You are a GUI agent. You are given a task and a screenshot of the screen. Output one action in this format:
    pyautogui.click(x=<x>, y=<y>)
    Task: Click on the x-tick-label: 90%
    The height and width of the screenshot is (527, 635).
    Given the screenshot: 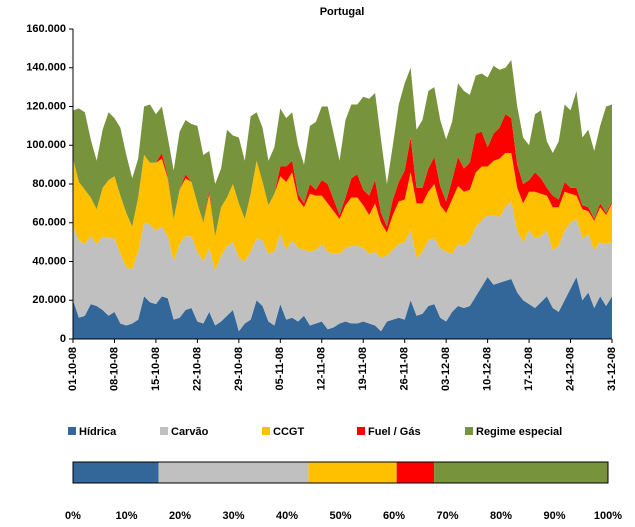 What is the action you would take?
    pyautogui.click(x=554, y=516)
    